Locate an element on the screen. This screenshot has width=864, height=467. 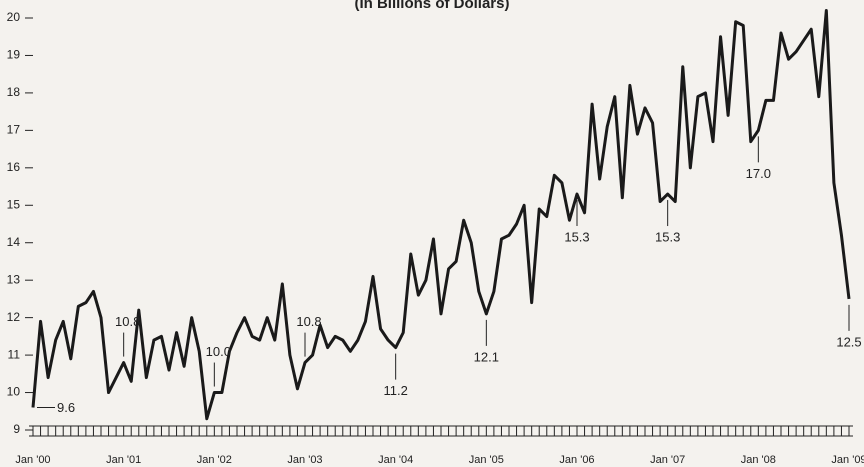
y-tick-label: 19 is located at coordinates (14, 55).